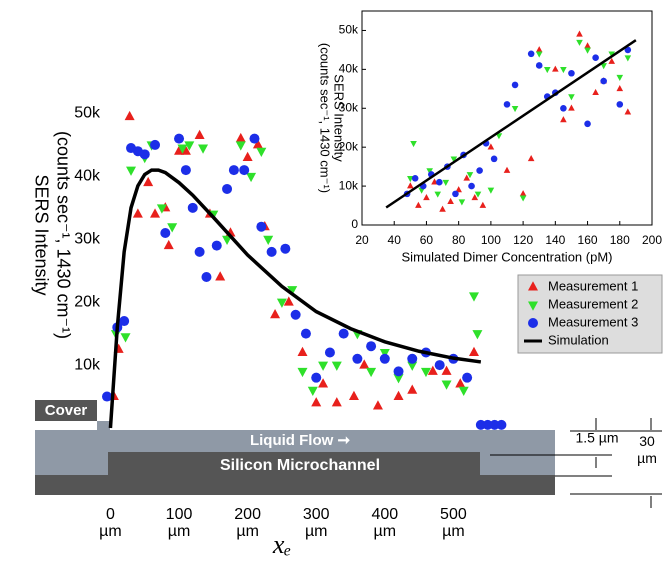 The height and width of the screenshot is (562, 666). I want to click on y-tick-label: 30k, so click(349, 107).